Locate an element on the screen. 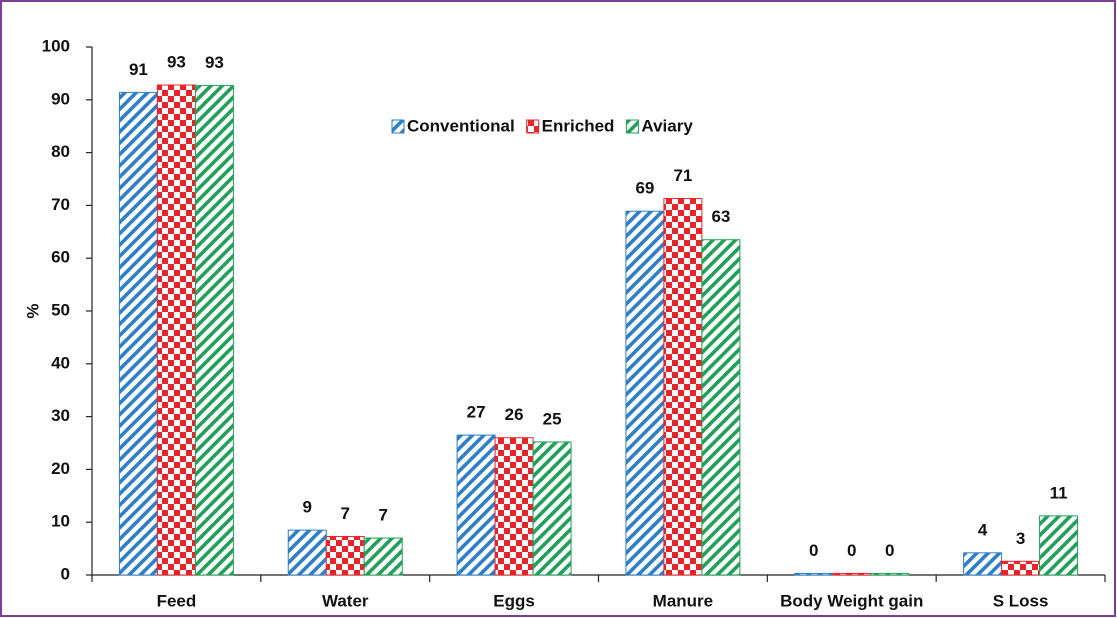  y-tick-label: 40 is located at coordinates (60, 362).